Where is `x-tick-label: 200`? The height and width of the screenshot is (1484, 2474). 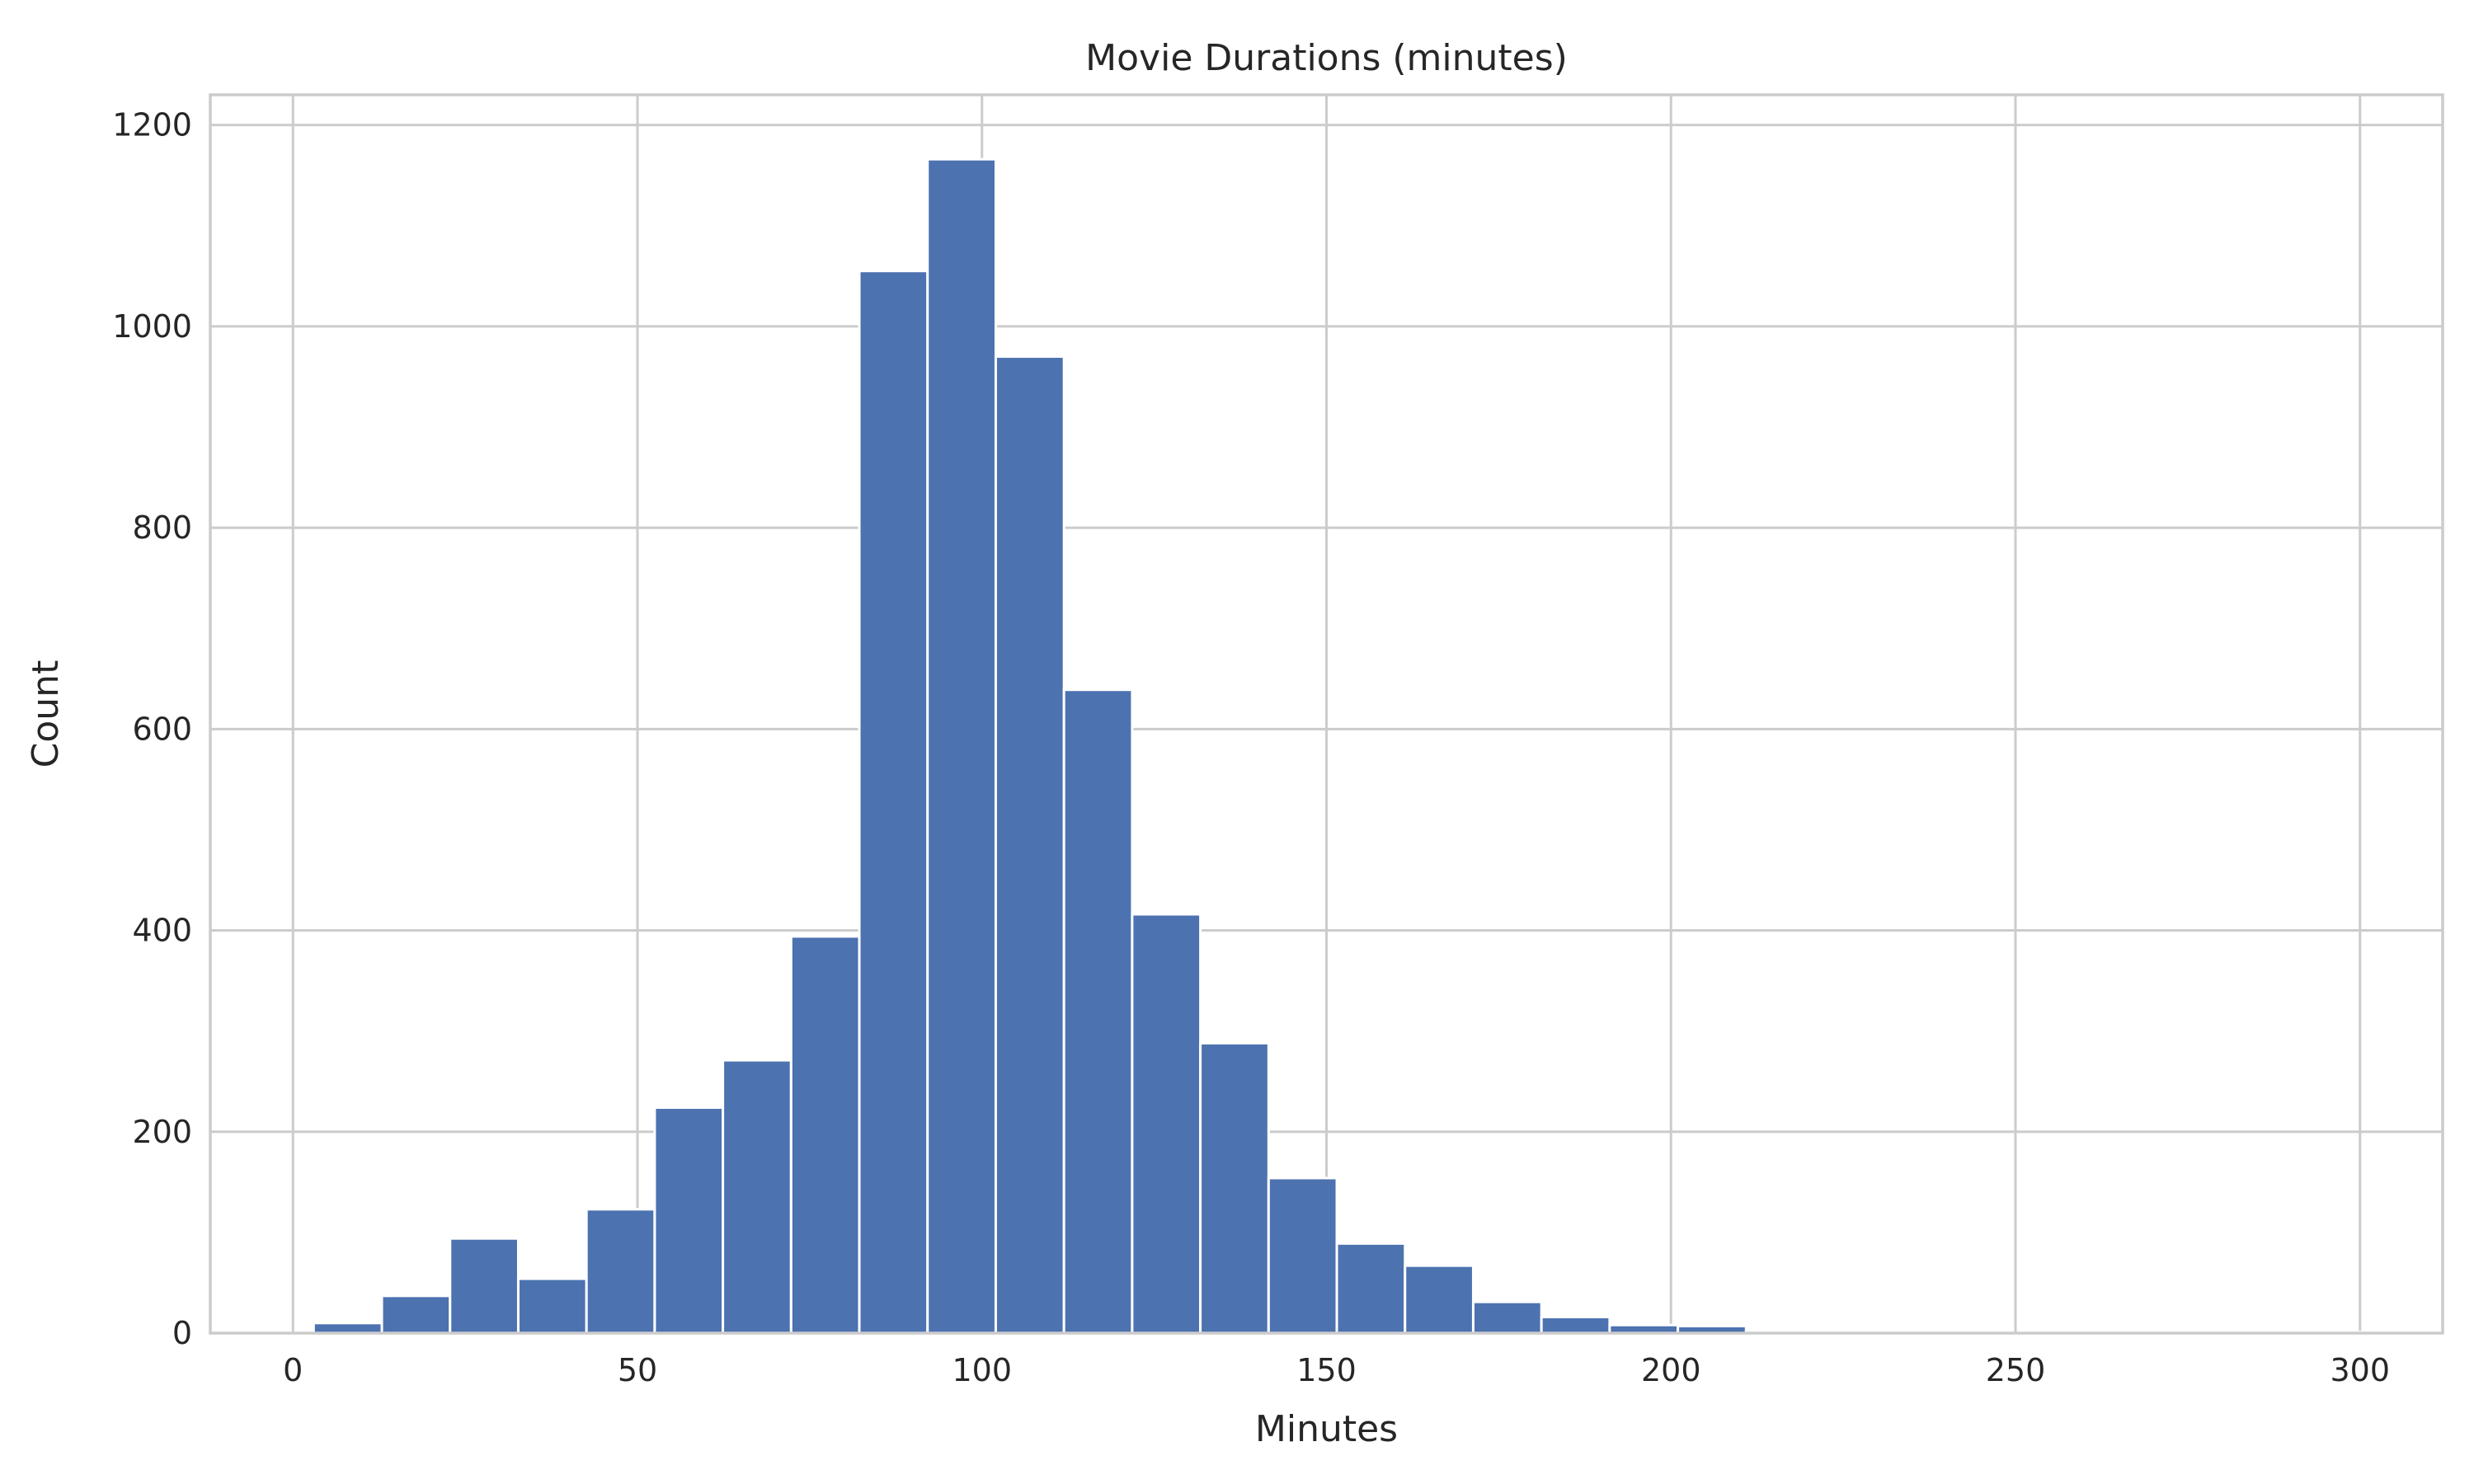 x-tick-label: 200 is located at coordinates (1671, 1370).